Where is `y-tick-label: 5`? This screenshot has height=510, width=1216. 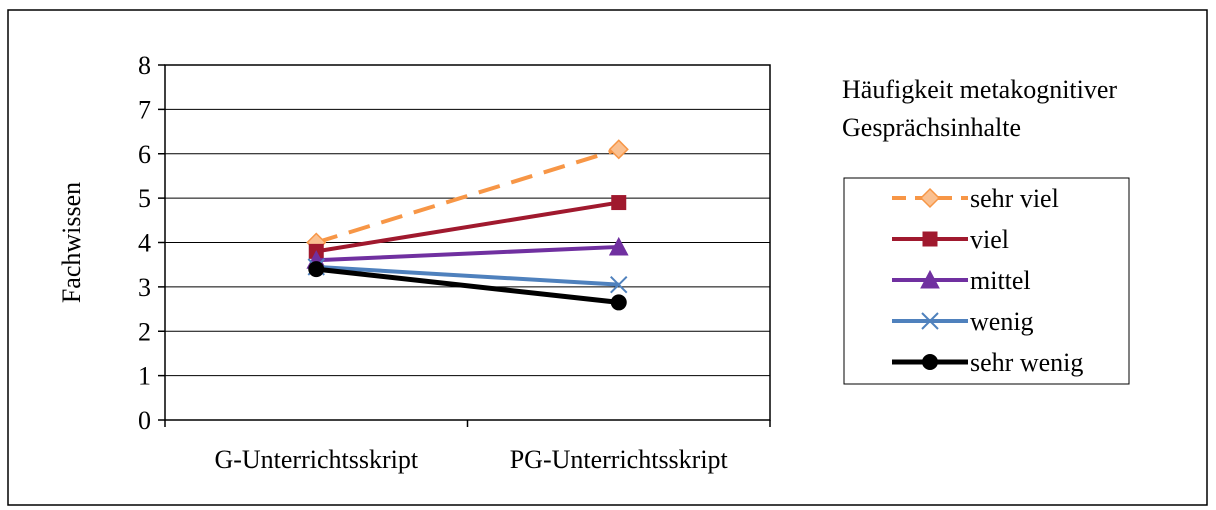 y-tick-label: 5 is located at coordinates (144, 198).